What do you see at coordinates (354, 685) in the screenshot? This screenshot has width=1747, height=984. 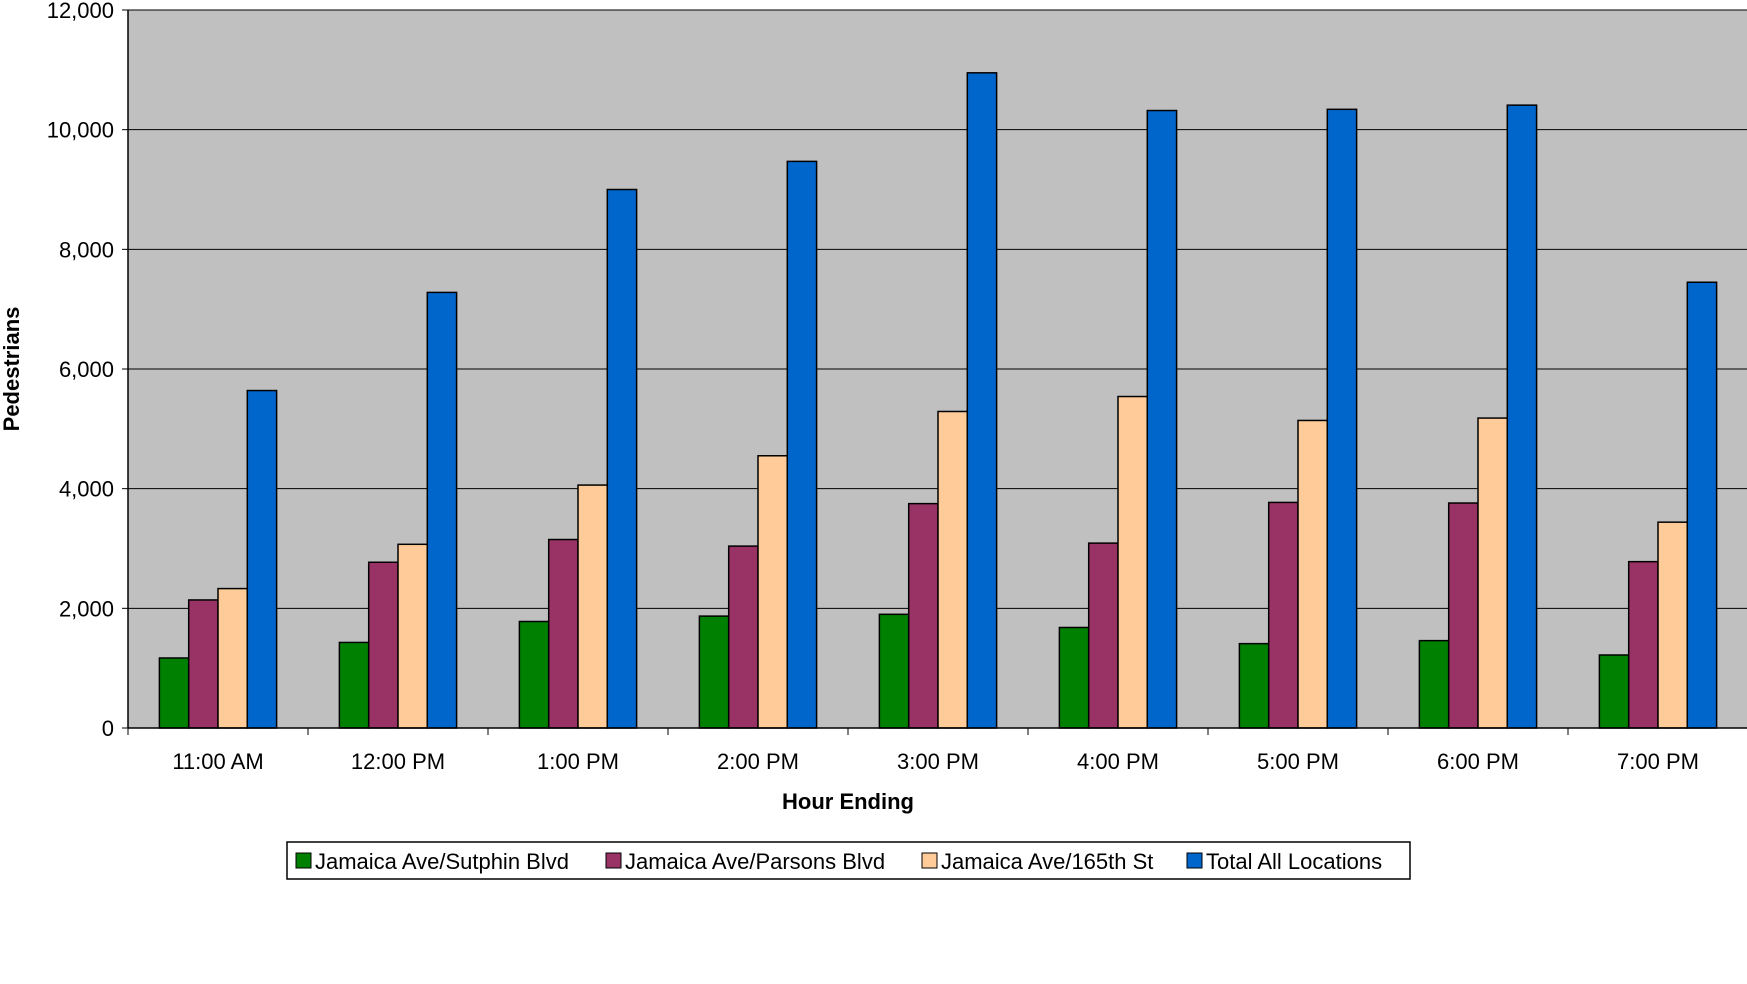 I see `bar-1-12-00-pm` at bounding box center [354, 685].